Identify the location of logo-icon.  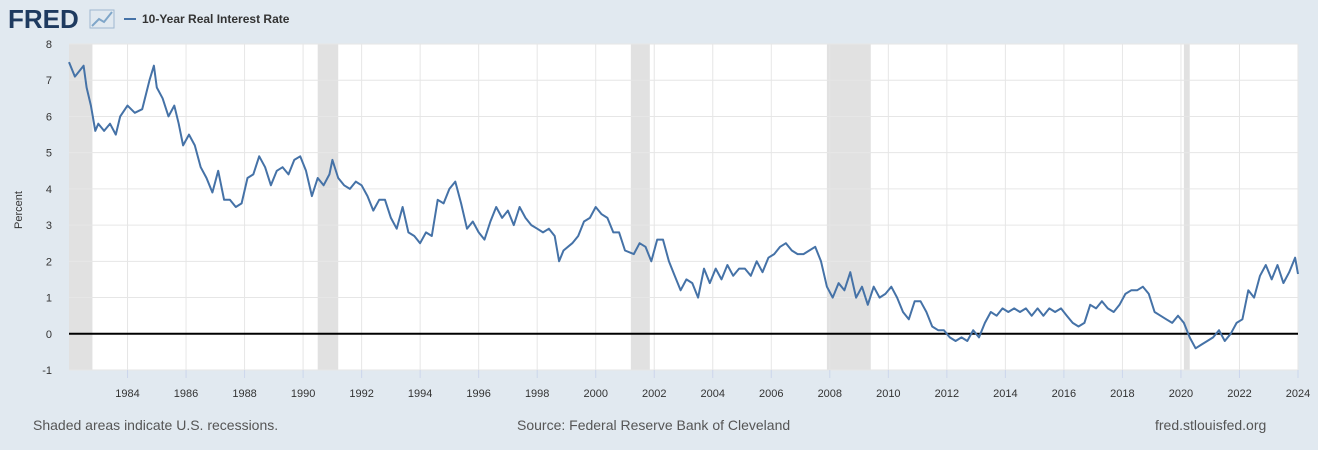
(102, 19).